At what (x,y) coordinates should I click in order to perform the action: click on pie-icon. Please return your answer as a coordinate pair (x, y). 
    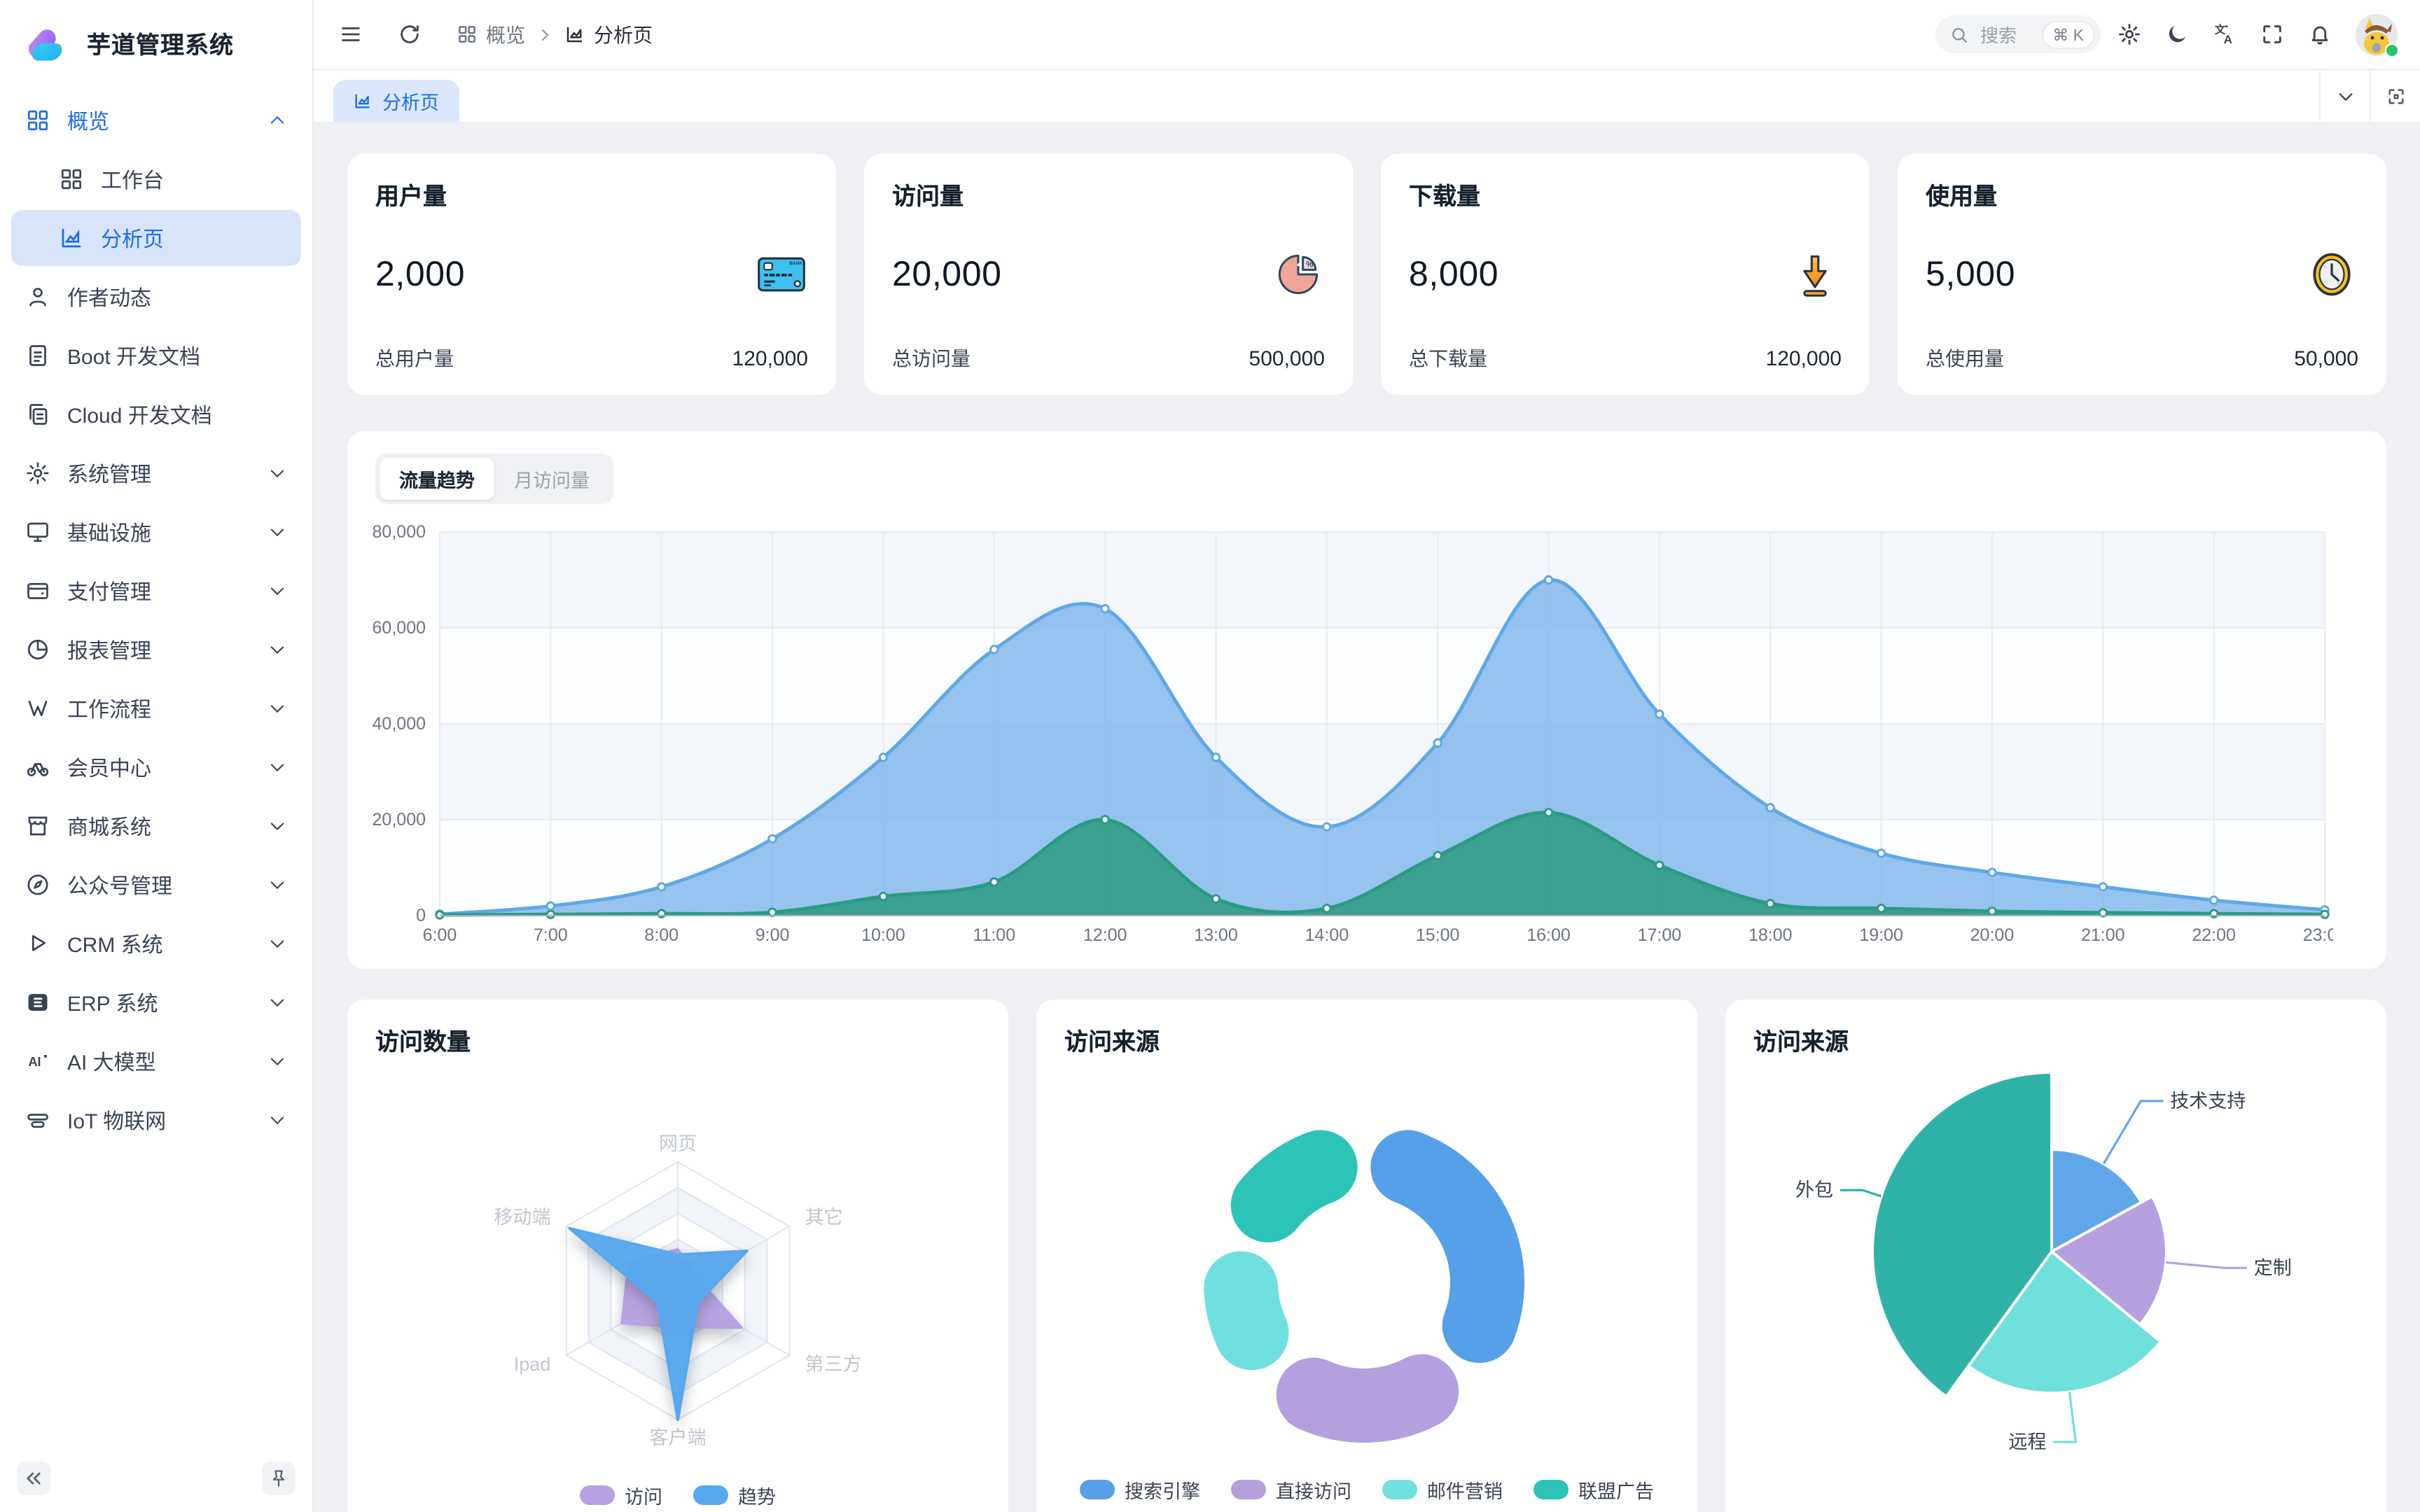
    Looking at the image, I should click on (37, 649).